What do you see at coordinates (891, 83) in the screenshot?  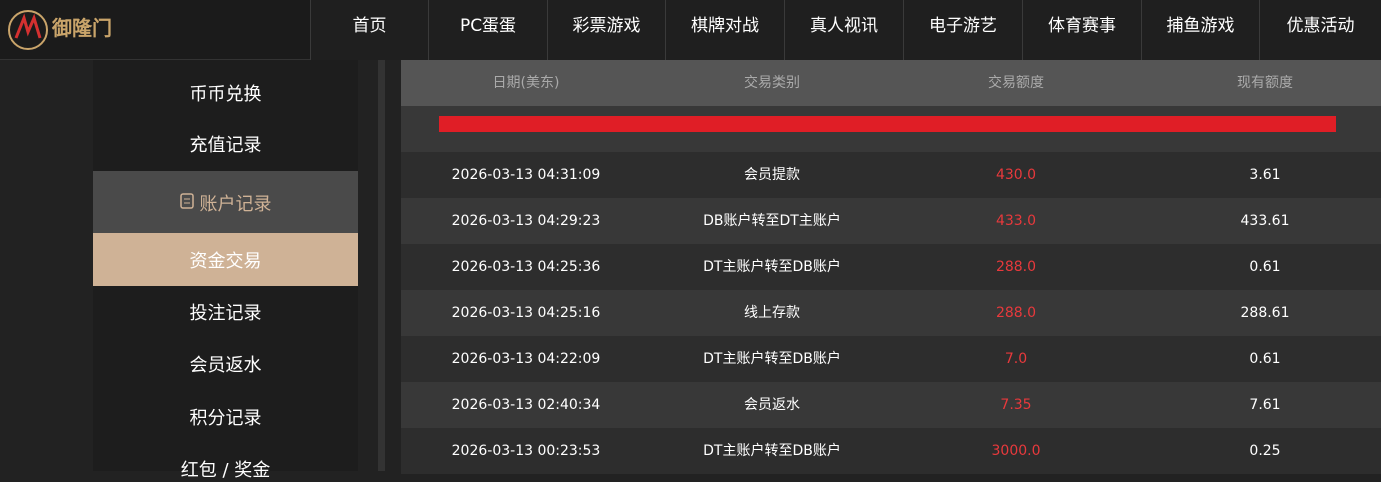 I see `table-header` at bounding box center [891, 83].